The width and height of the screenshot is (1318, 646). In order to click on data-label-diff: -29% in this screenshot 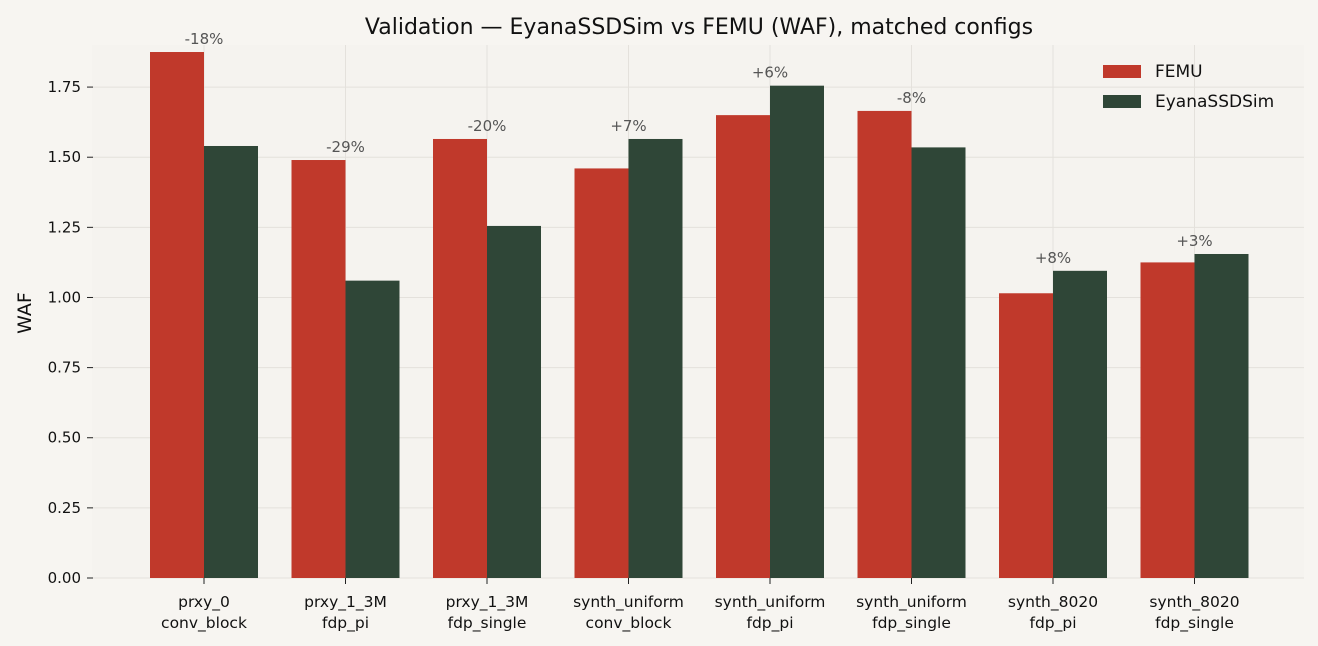, I will do `click(345, 147)`.